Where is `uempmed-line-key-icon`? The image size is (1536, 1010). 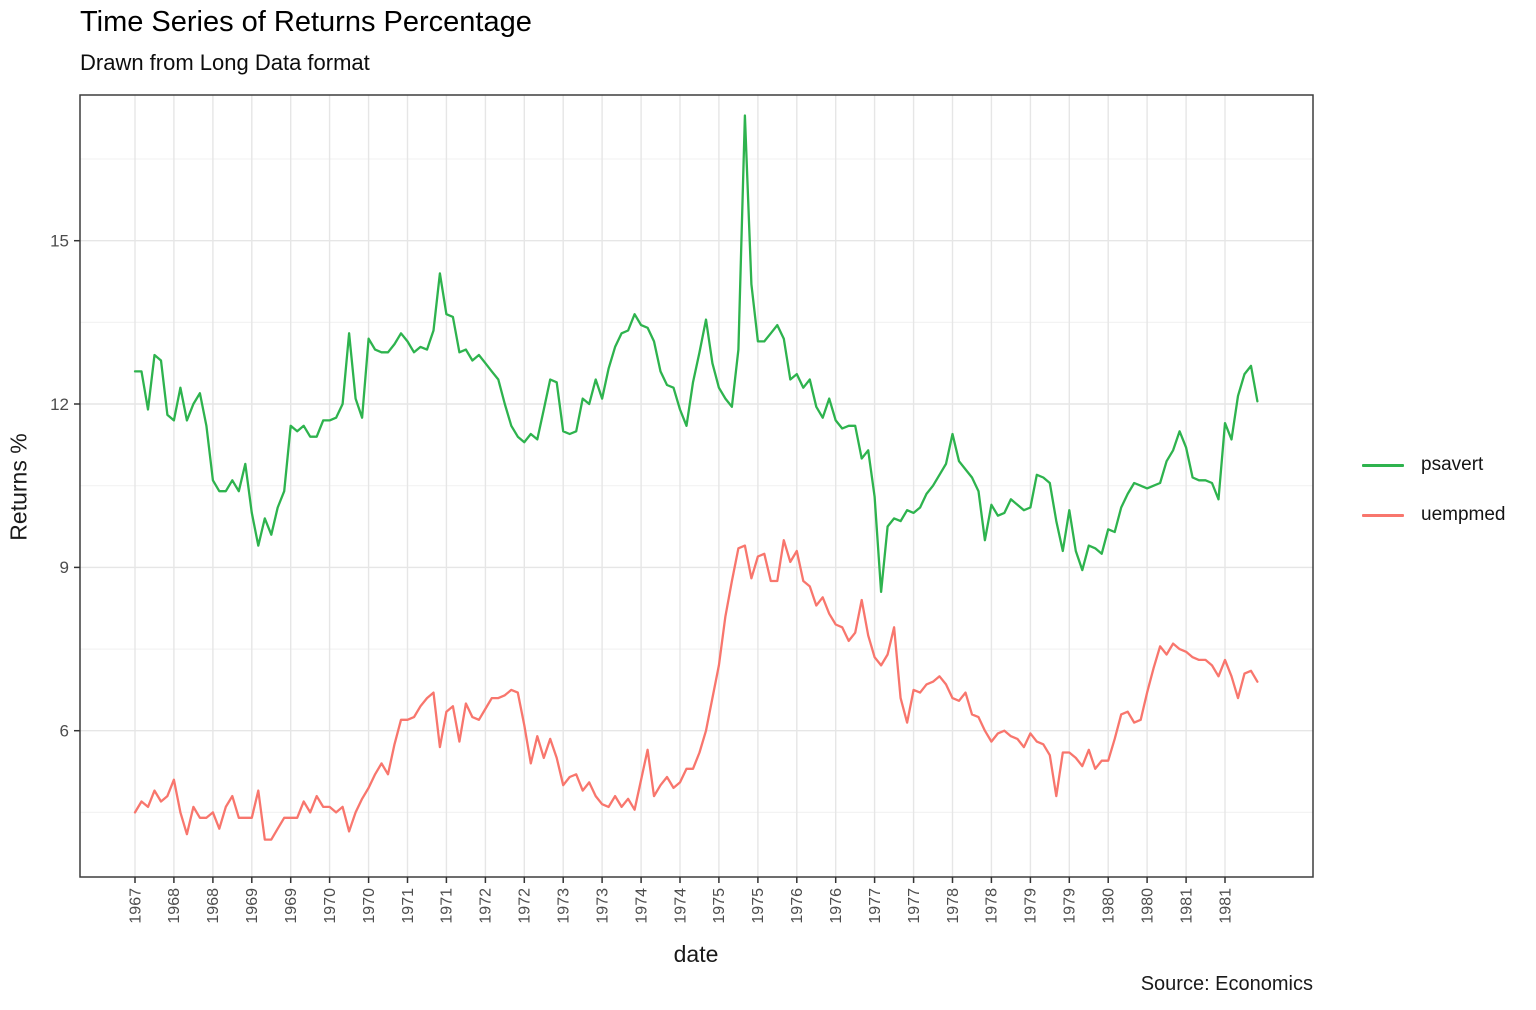
uempmed-line-key-icon is located at coordinates (1383, 515).